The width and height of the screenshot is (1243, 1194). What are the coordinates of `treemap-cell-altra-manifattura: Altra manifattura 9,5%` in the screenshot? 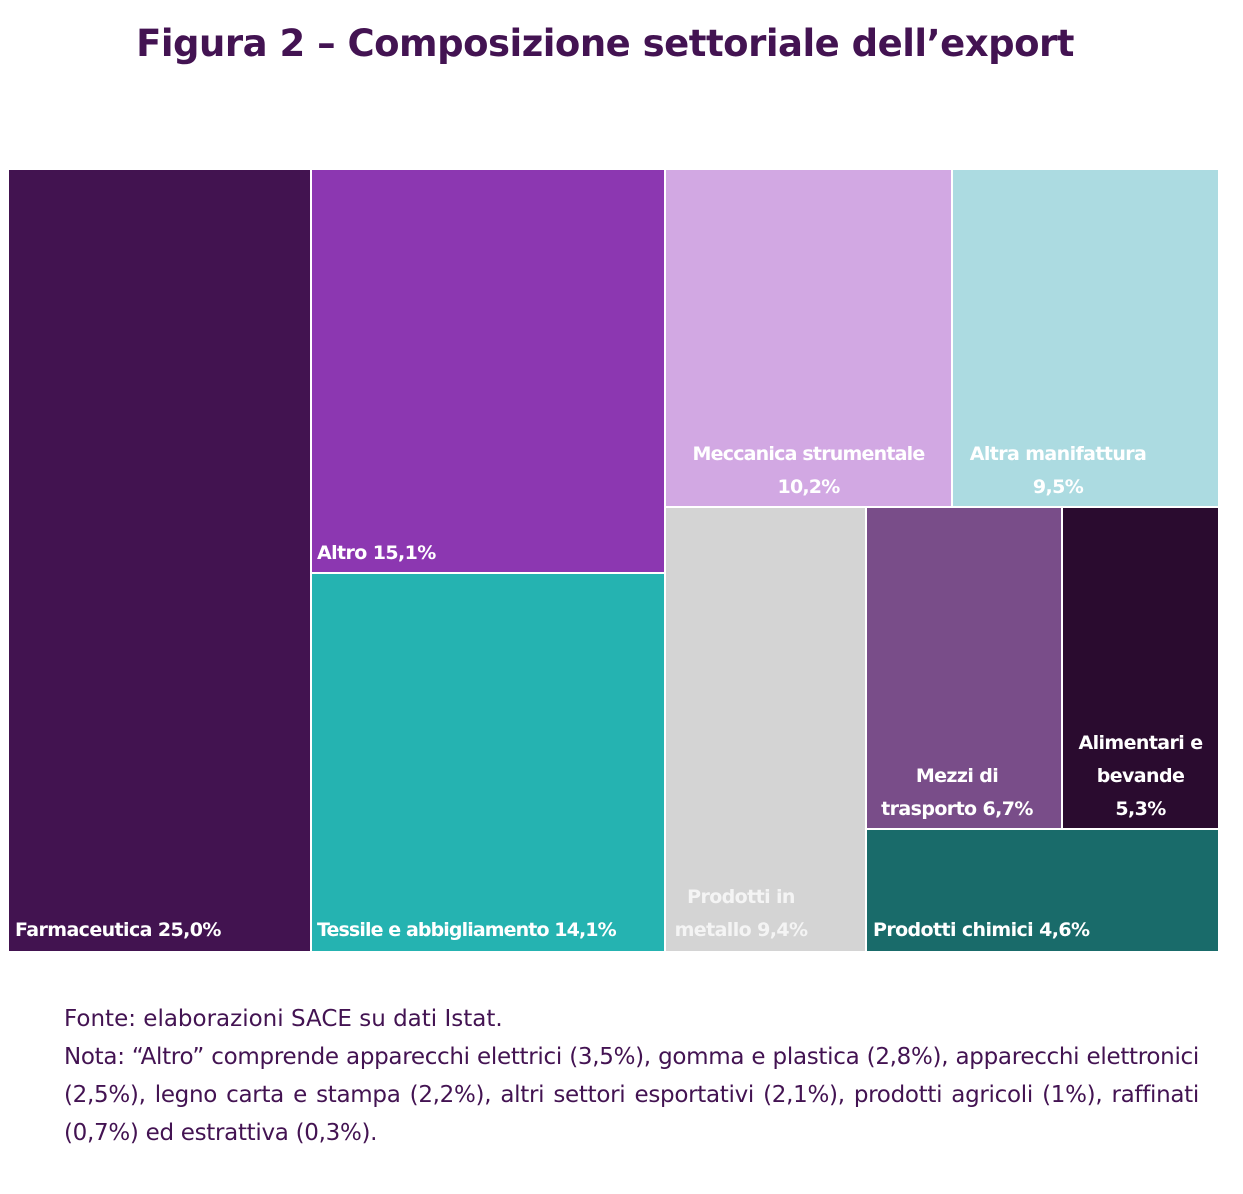 It's located at (1085, 338).